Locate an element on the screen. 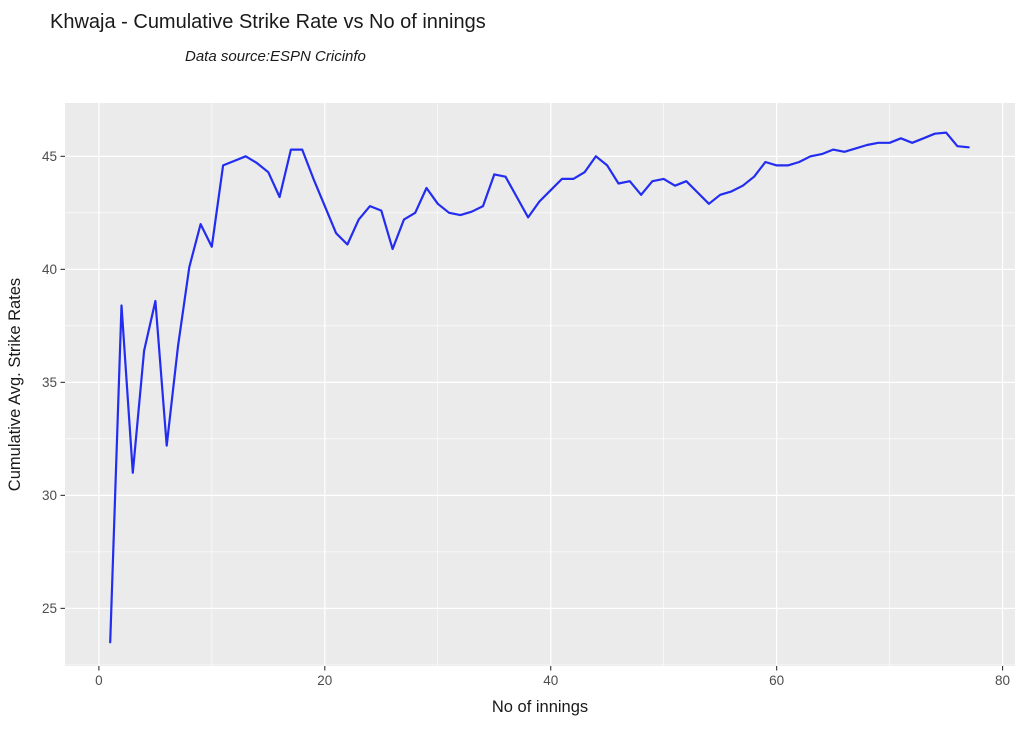  chart-subtitle: Data source:ESPN Cricinfo is located at coordinates (275, 56).